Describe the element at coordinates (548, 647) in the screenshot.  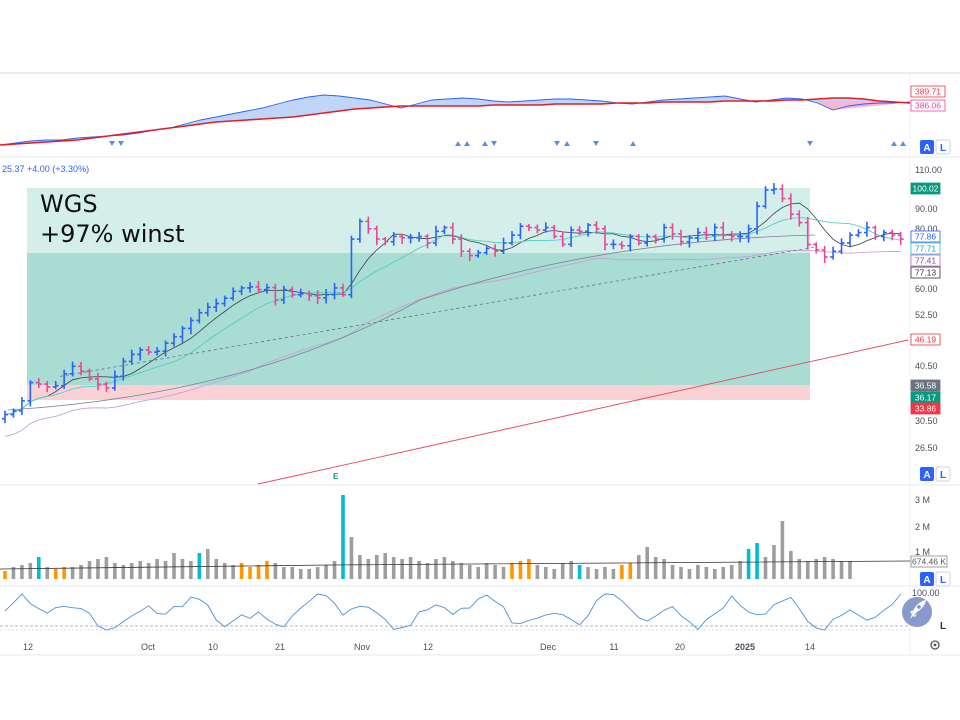
I see `time-tick-label: Dec` at that location.